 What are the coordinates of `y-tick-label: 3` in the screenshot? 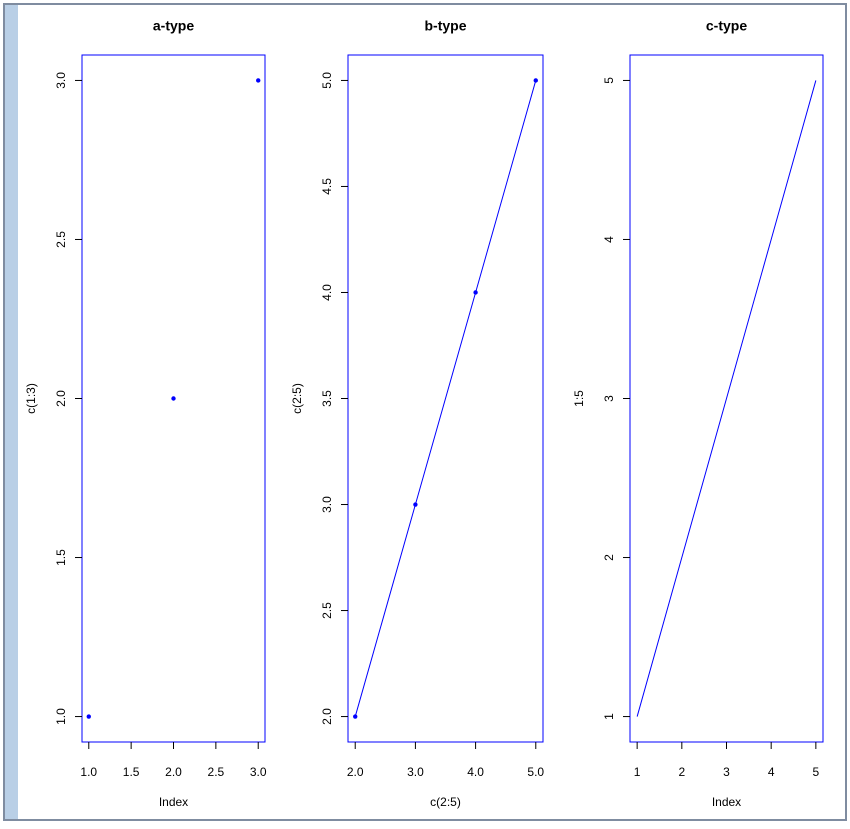 It's located at (609, 398).